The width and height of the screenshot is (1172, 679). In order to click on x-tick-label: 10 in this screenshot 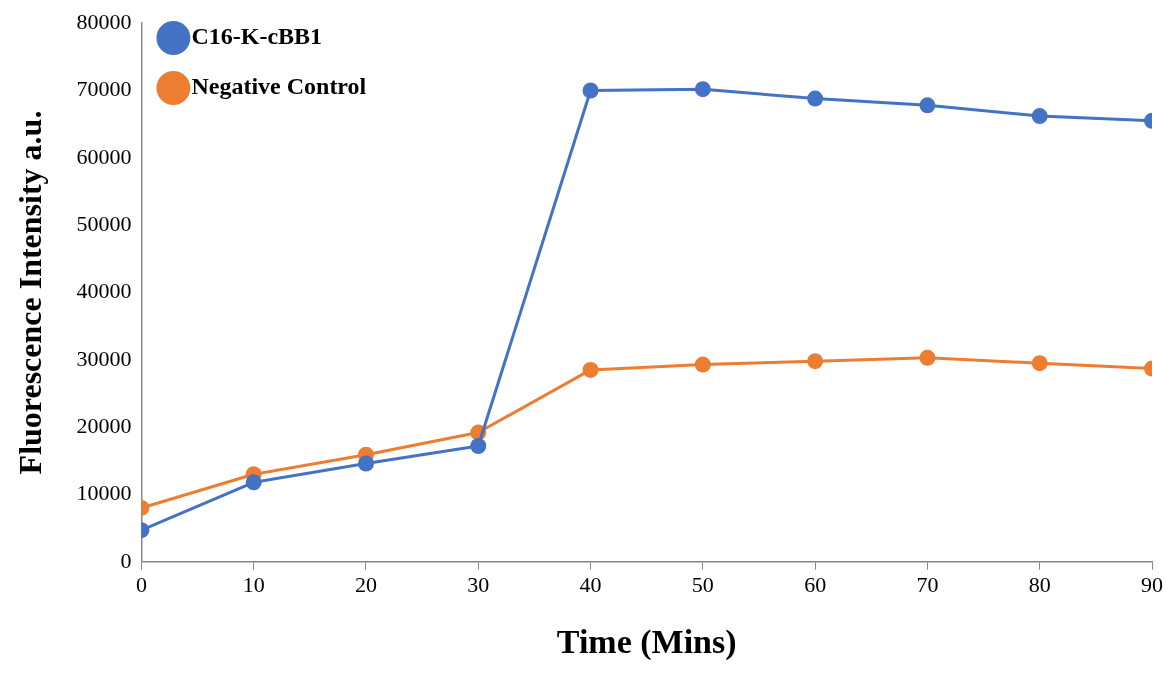, I will do `click(253, 584)`.